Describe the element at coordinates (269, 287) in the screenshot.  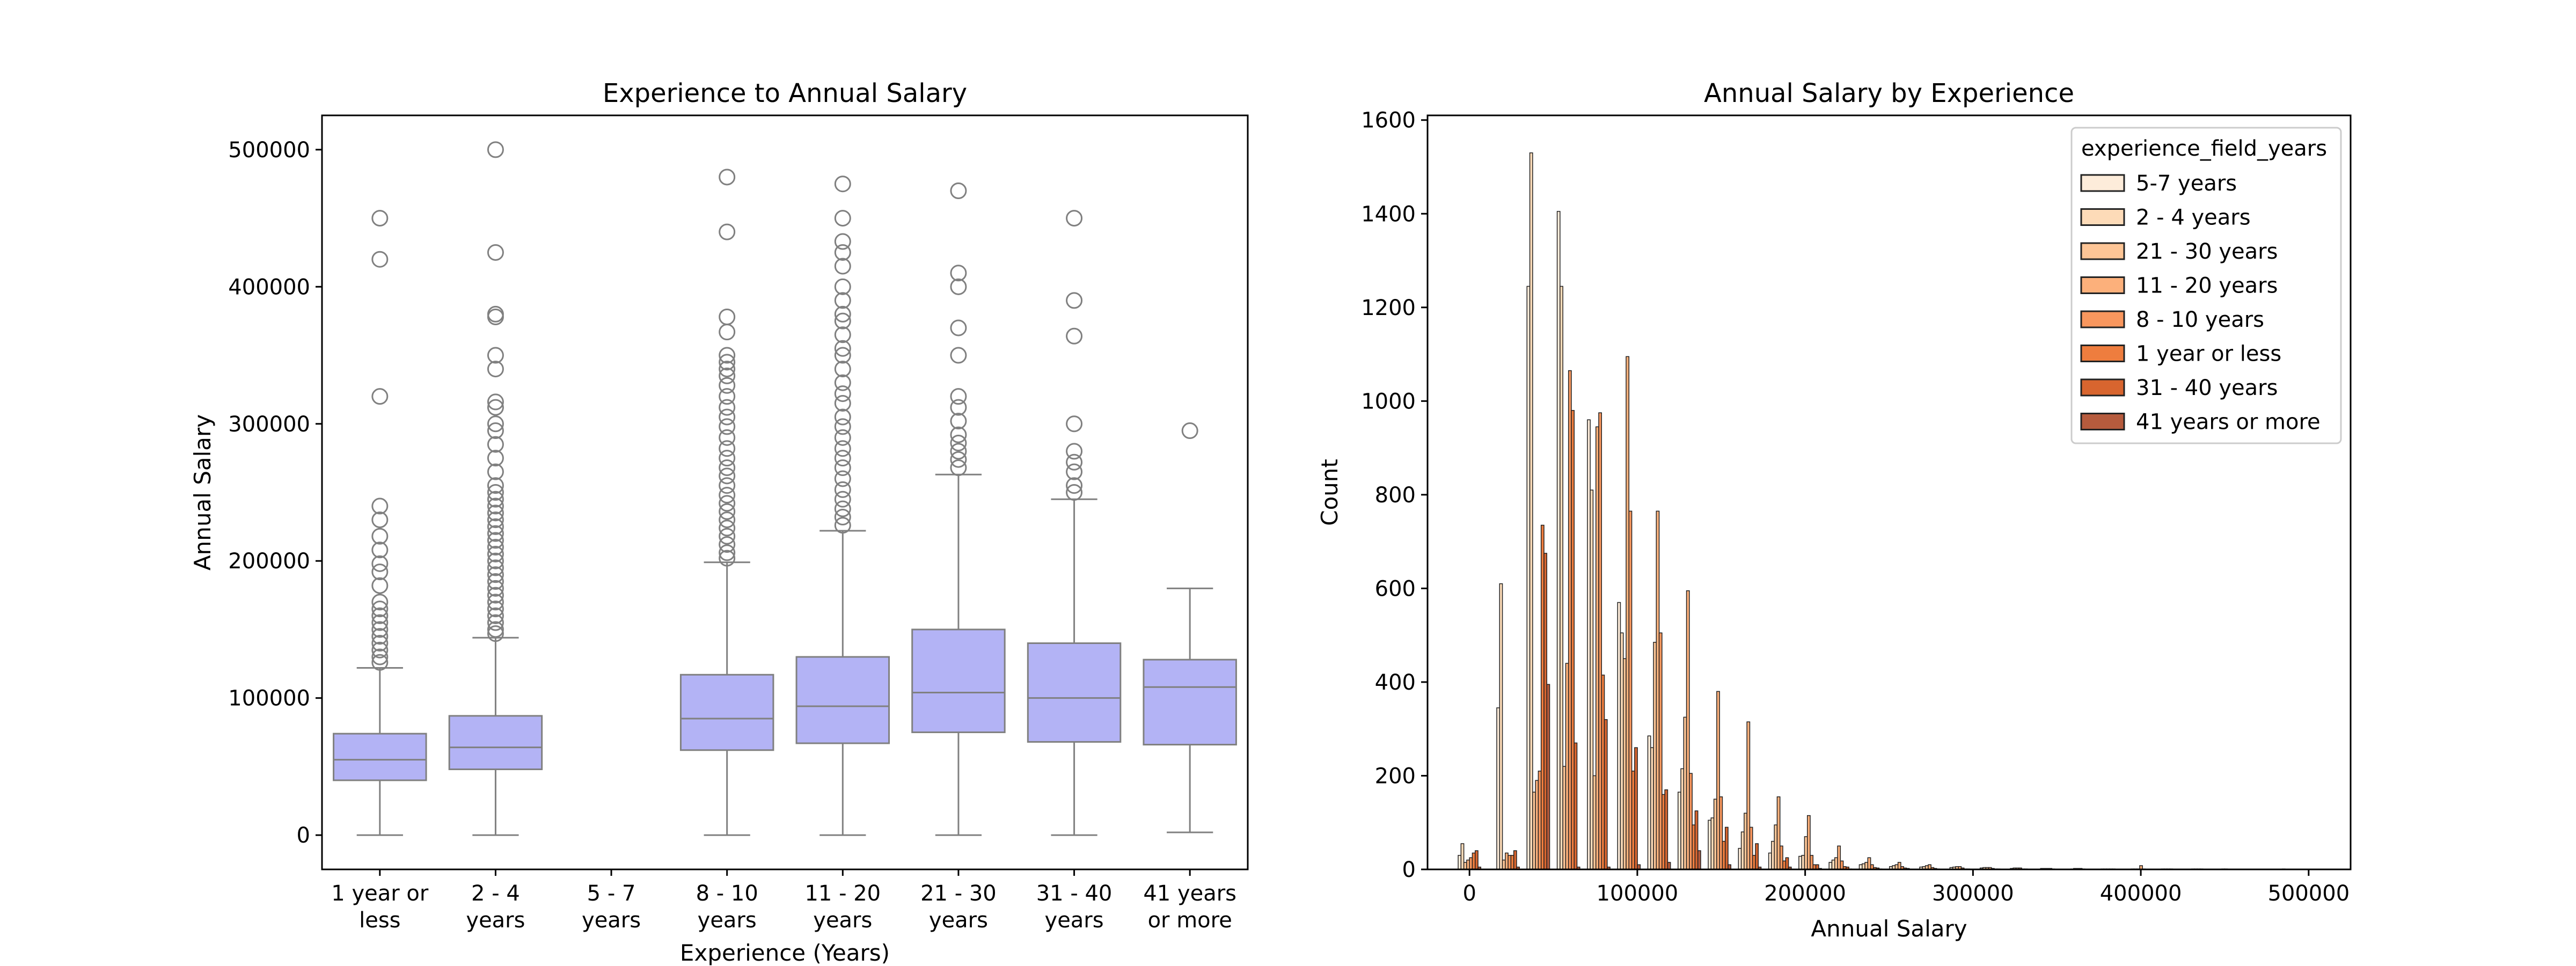
I see `y-tick-label: 400000` at that location.